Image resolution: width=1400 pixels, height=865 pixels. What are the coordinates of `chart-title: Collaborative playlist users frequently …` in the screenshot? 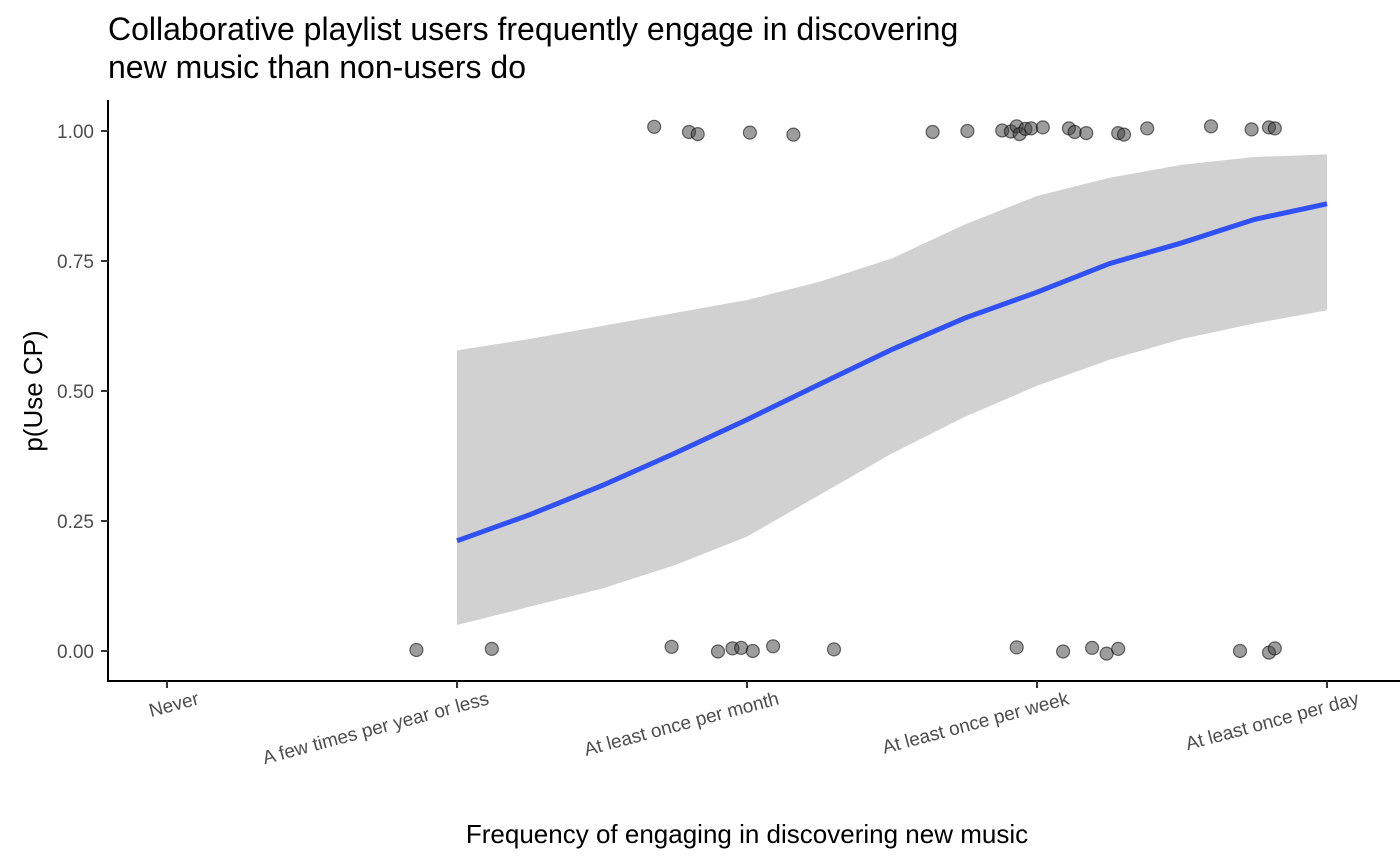 It's located at (533, 48).